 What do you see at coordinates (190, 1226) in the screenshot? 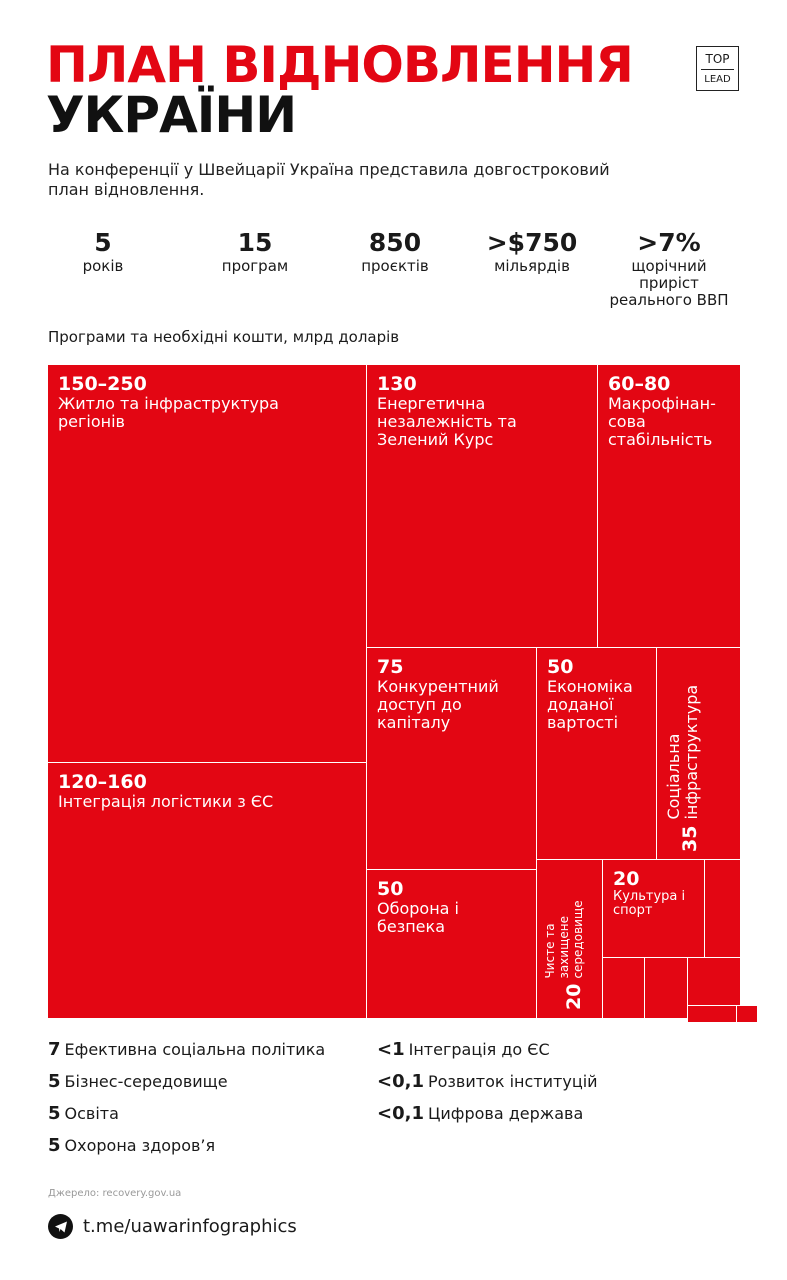
I see `telegram-link-text: t.me/uawarinfographics` at bounding box center [190, 1226].